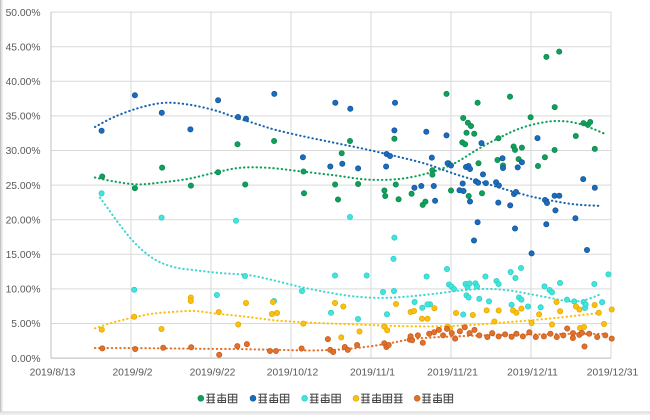 The width and height of the screenshot is (650, 420). Describe the element at coordinates (452, 373) in the screenshot. I see `svg-text: 2019/11/21` at that location.